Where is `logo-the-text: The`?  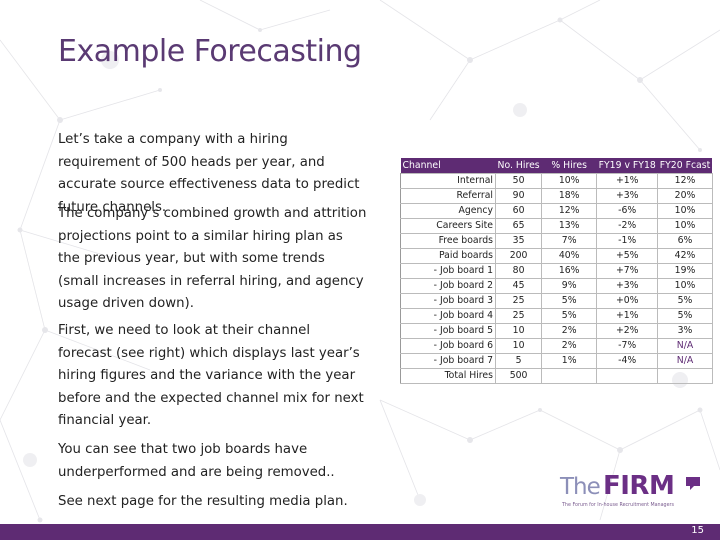 logo-the-text: The is located at coordinates (580, 487).